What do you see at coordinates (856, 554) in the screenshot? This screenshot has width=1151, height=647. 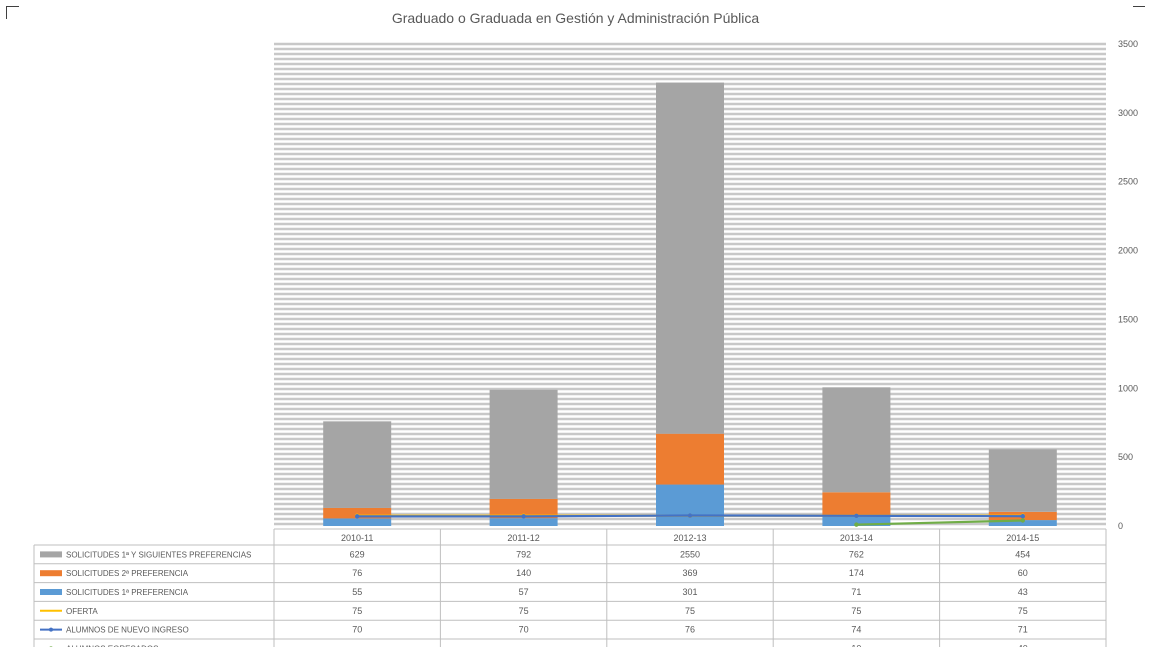 I see `table-cell: 762` at bounding box center [856, 554].